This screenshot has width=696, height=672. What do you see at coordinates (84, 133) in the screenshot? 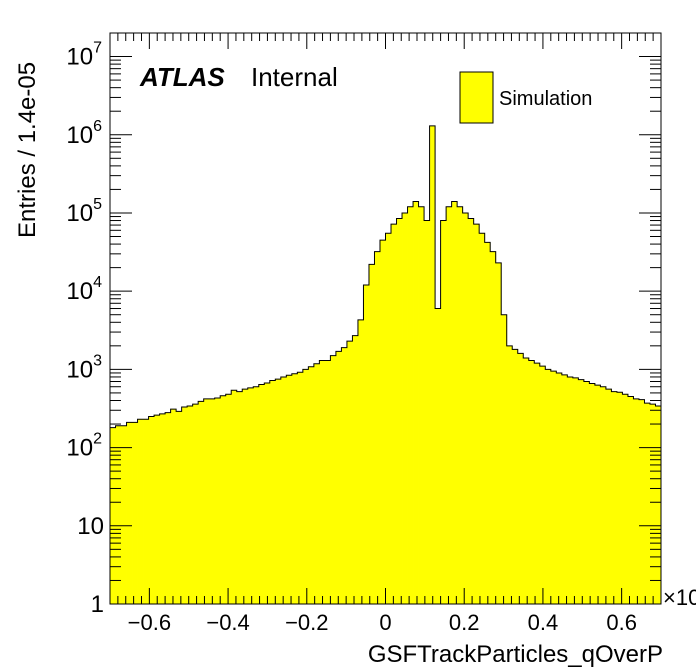
I see `y-tick-label: 10⁶` at bounding box center [84, 133].